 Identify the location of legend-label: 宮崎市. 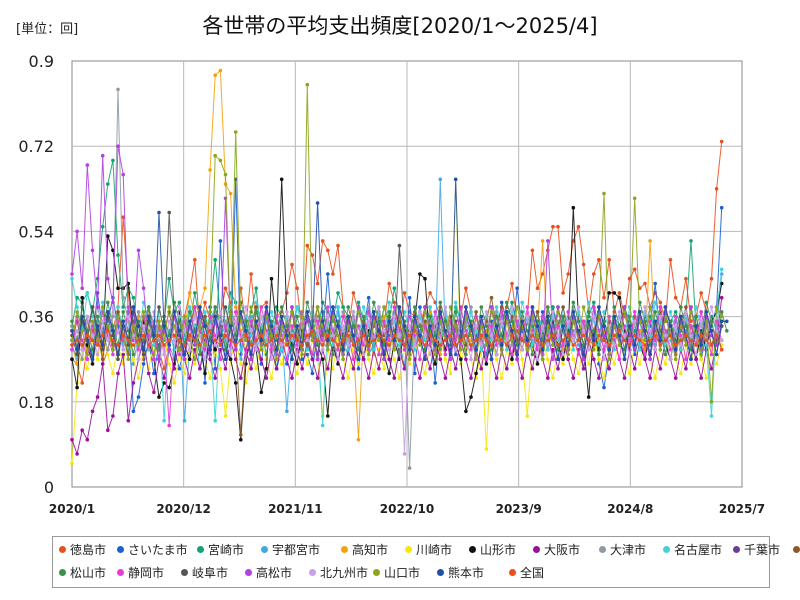
(226, 550).